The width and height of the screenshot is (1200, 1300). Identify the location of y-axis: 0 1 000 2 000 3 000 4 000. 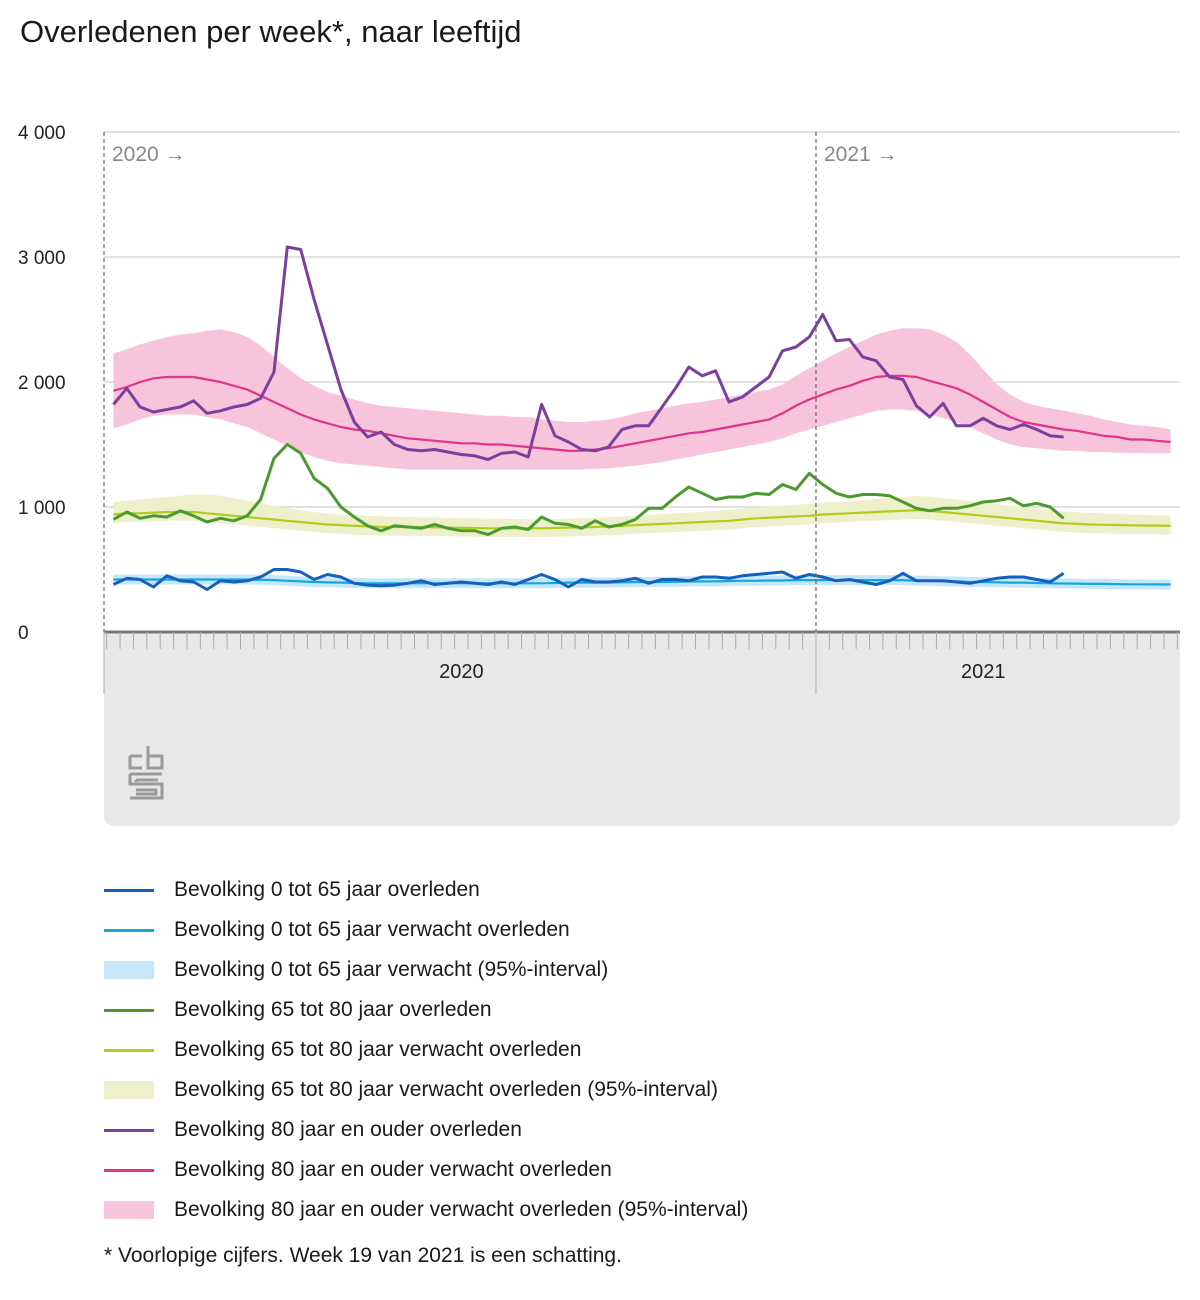
(42, 383).